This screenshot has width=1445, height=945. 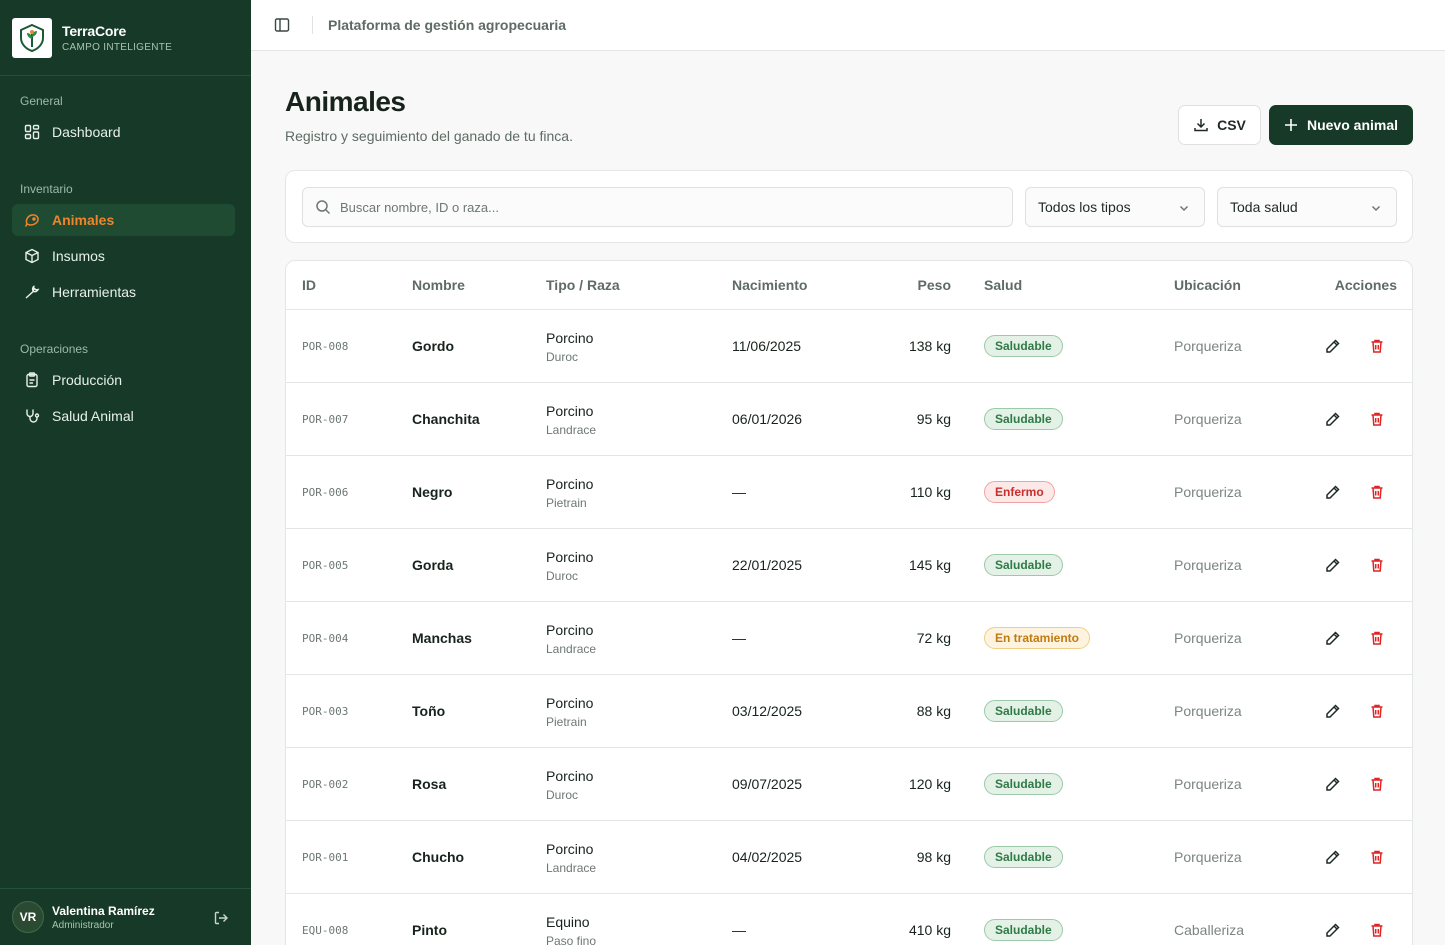 What do you see at coordinates (103, 910) in the screenshot?
I see `user-name: Valentina Ramírez` at bounding box center [103, 910].